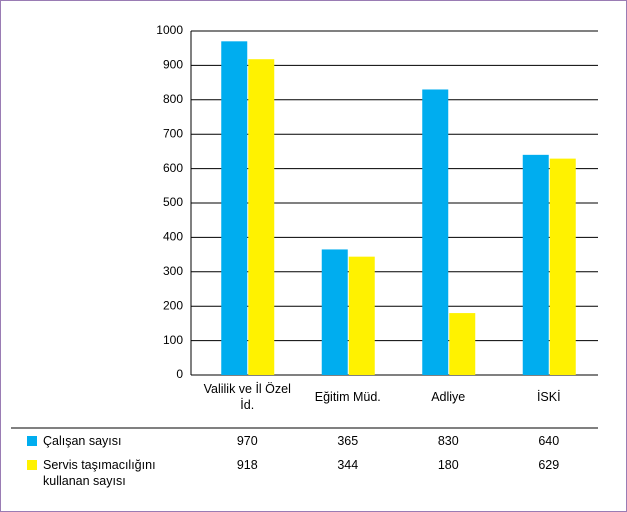 This screenshot has height=512, width=627. Describe the element at coordinates (173, 305) in the screenshot. I see `y-tick-label: 200` at that location.